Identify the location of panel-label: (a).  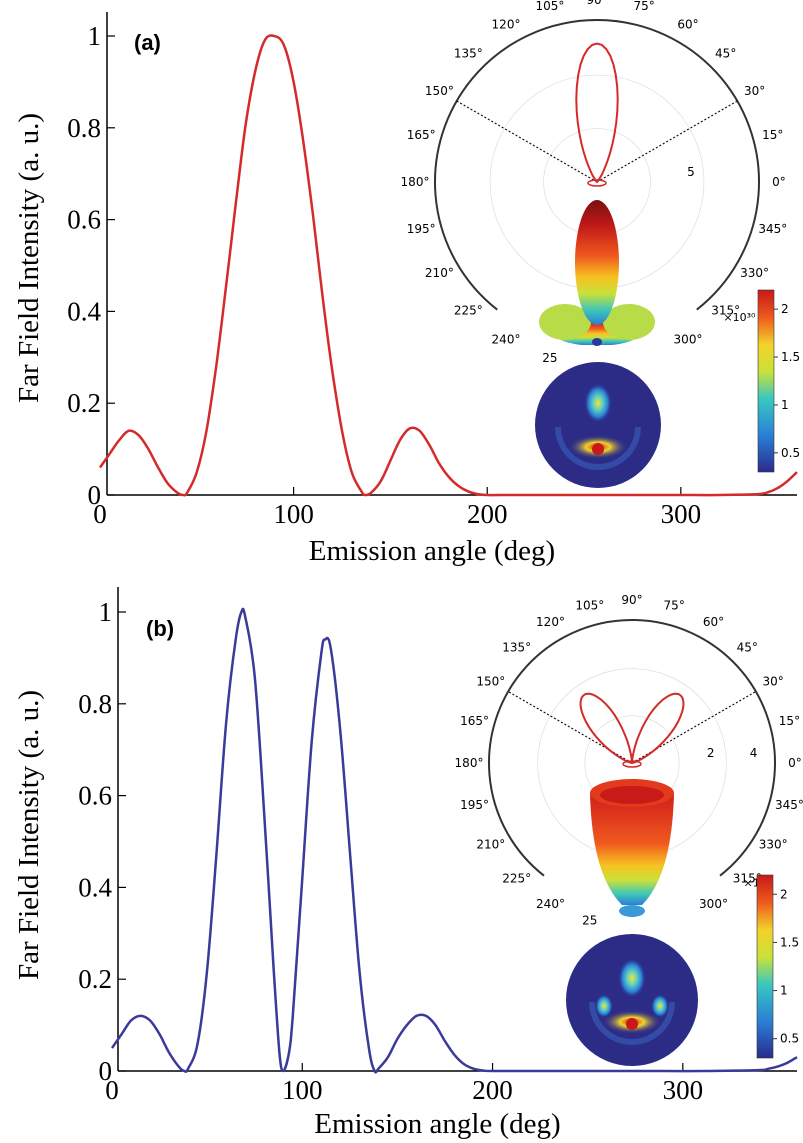
(147, 42).